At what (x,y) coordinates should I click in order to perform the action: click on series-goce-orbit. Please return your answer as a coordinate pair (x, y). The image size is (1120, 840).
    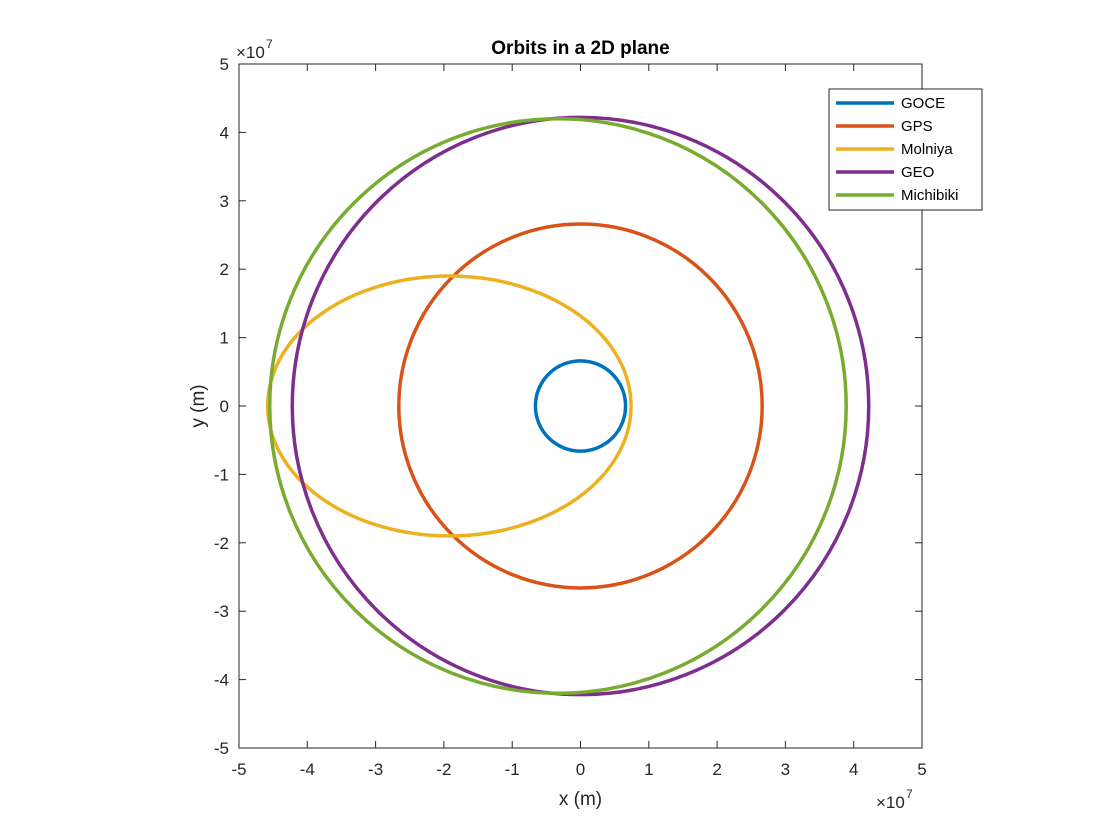
    Looking at the image, I should click on (580, 406).